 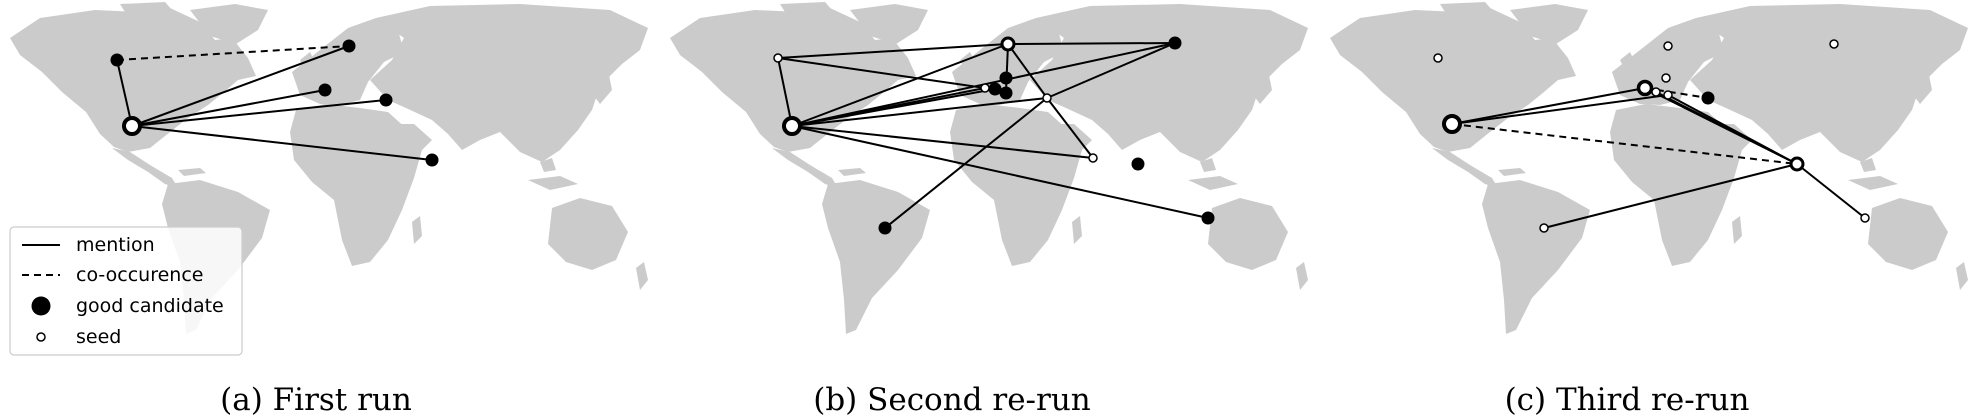 I want to click on legend-seed-swatch, so click(x=41, y=337).